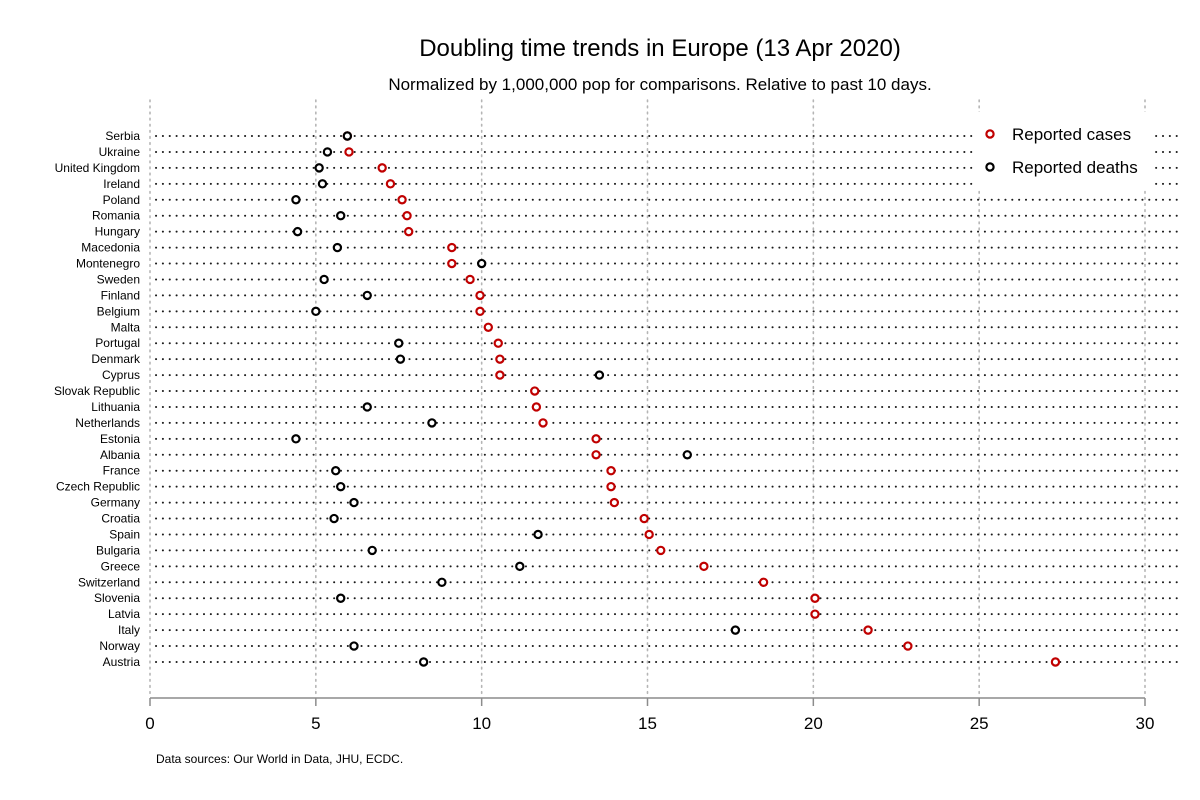 The width and height of the screenshot is (1200, 800). I want to click on legend-deaths-marker, so click(990, 167).